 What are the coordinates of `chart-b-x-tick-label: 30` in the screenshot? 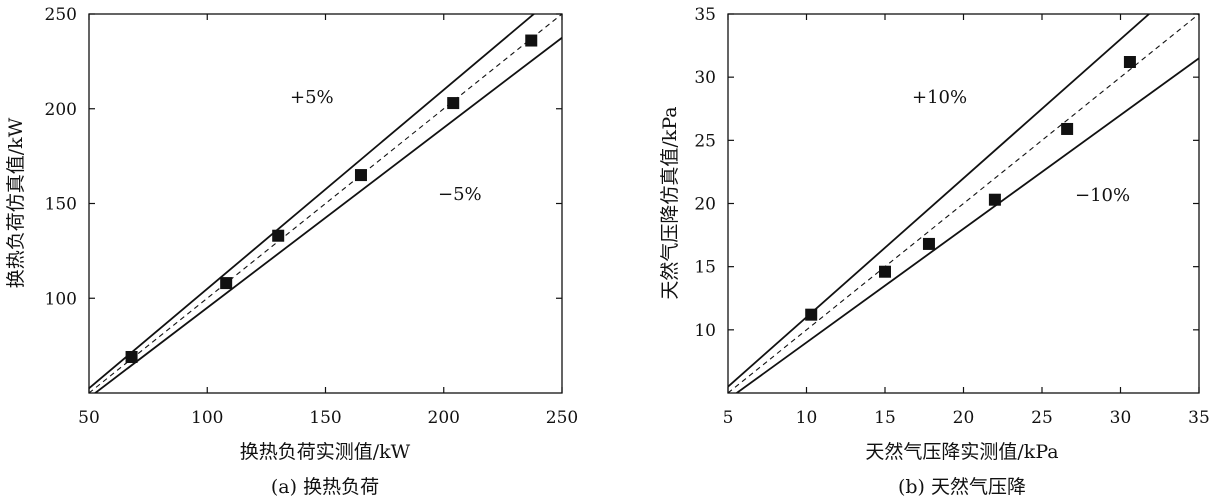 It's located at (1121, 418).